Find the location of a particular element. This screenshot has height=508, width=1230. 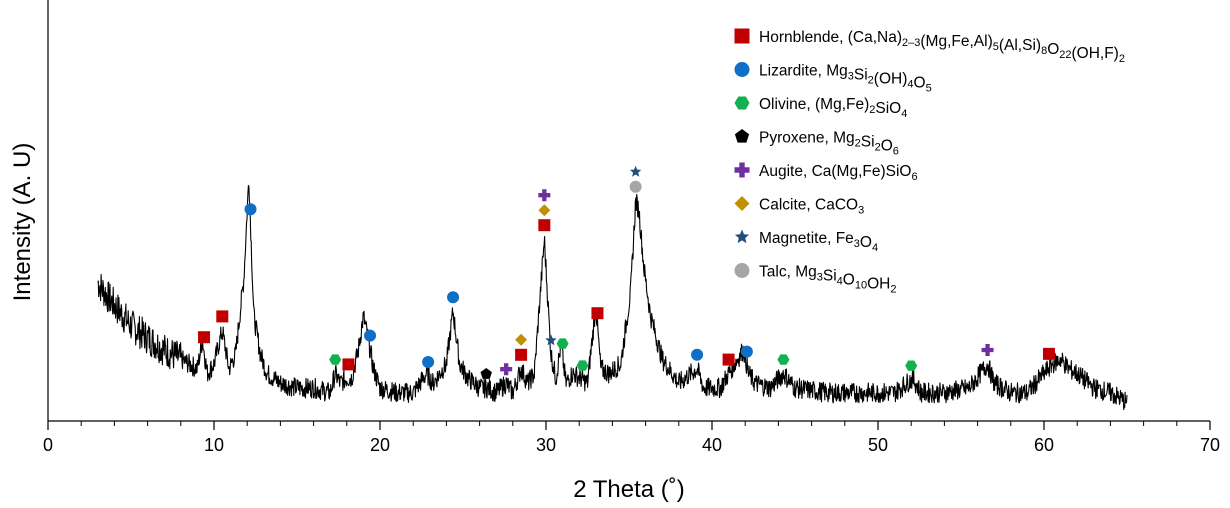

x-tick-labels: 0 10 20 30 40 50 60 70 is located at coordinates (631, 445).